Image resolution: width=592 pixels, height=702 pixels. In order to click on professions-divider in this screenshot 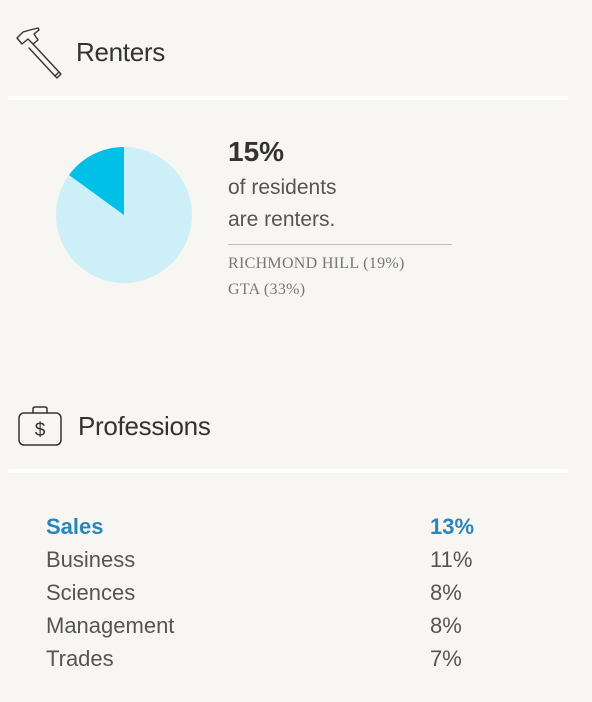, I will do `click(288, 471)`.